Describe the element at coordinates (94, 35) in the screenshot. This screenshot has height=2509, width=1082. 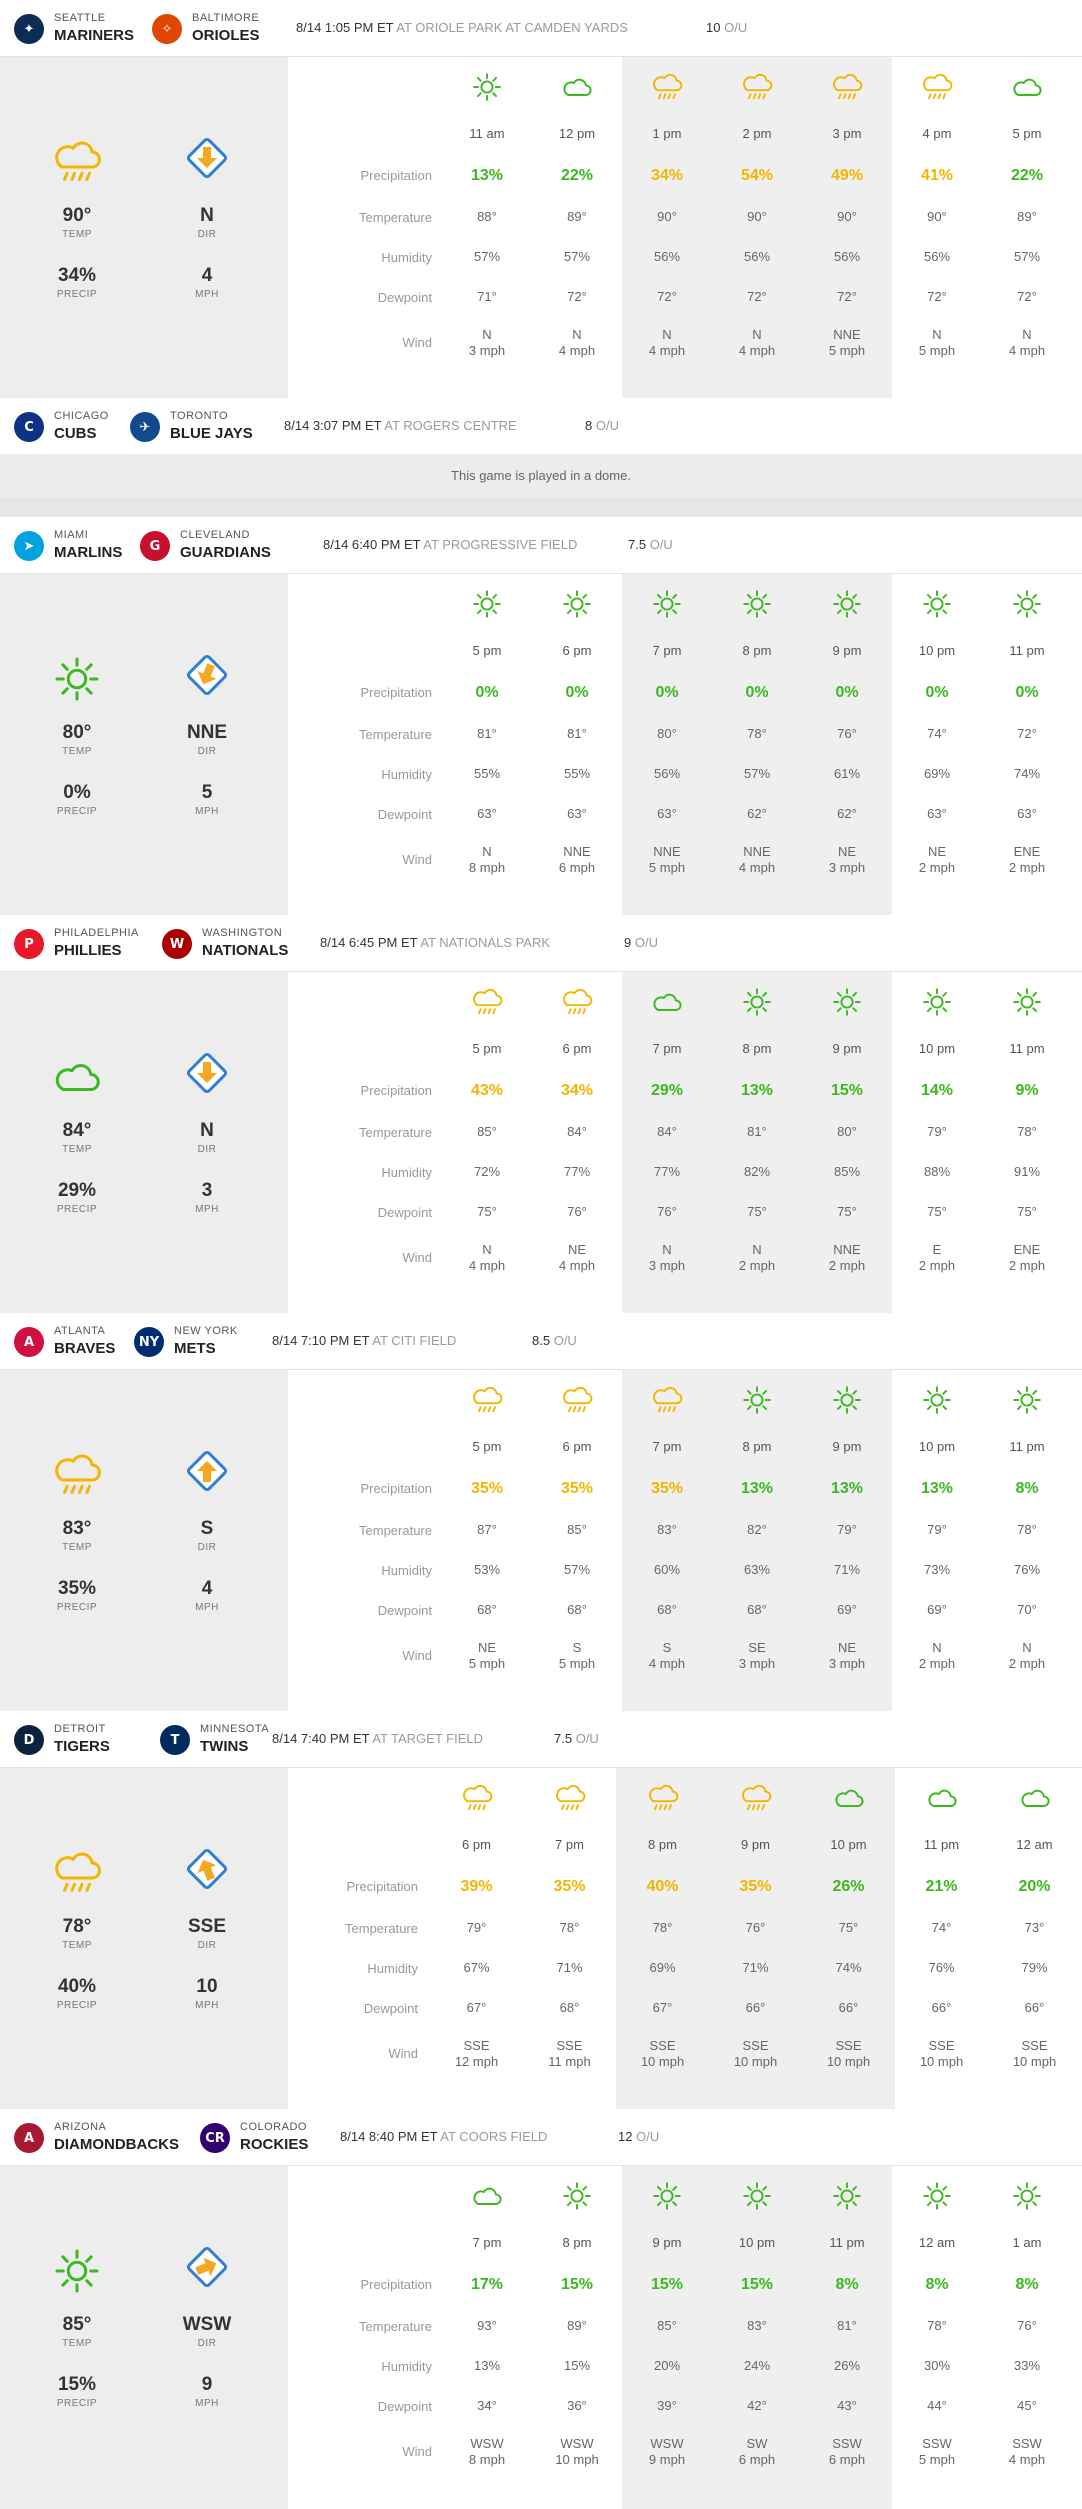
I see `away-team-name: MARINERS` at that location.